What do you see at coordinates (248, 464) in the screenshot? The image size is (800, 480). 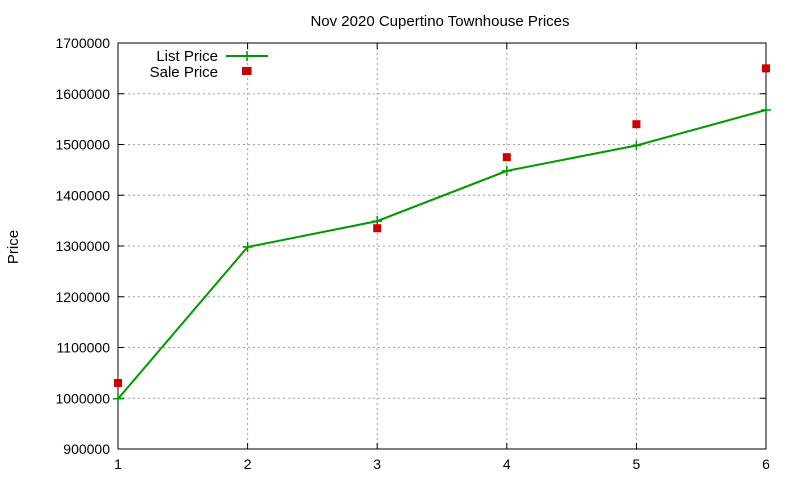 I see `x-tick-label: 2` at bounding box center [248, 464].